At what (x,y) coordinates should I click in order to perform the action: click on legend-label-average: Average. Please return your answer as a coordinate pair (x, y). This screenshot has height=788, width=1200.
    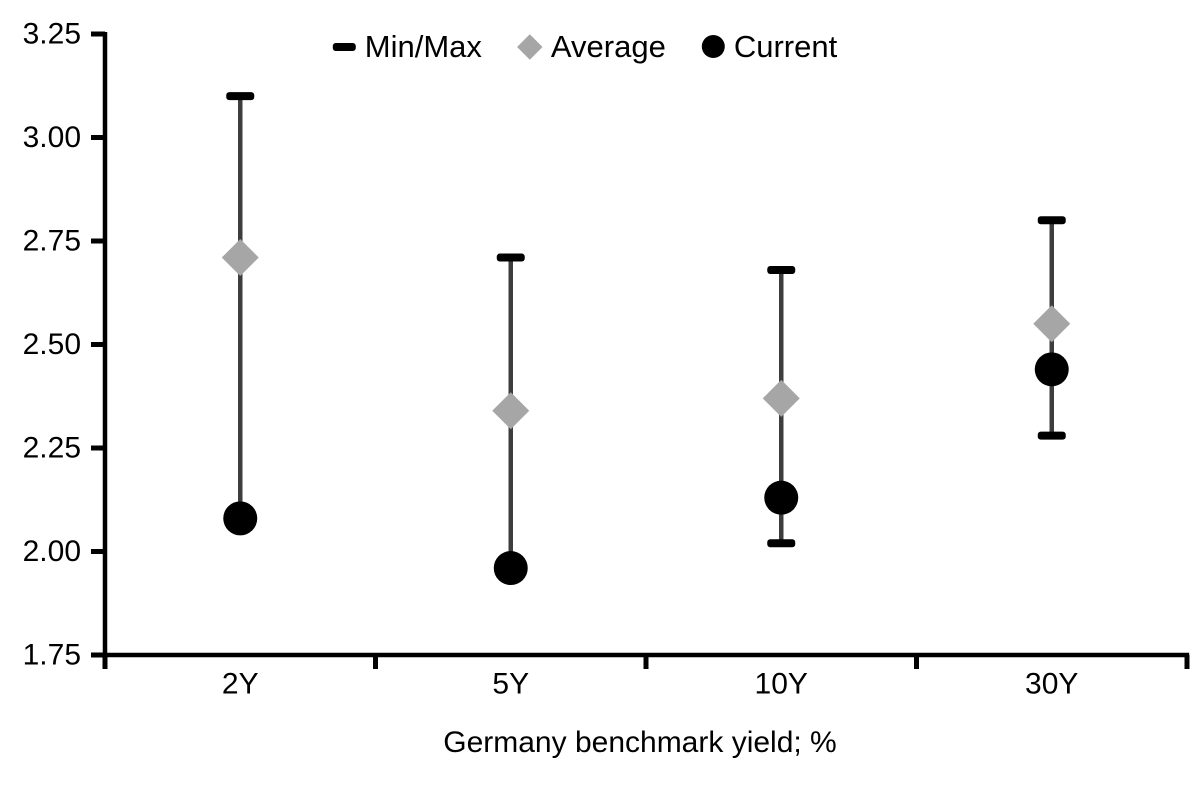
    Looking at the image, I should click on (608, 46).